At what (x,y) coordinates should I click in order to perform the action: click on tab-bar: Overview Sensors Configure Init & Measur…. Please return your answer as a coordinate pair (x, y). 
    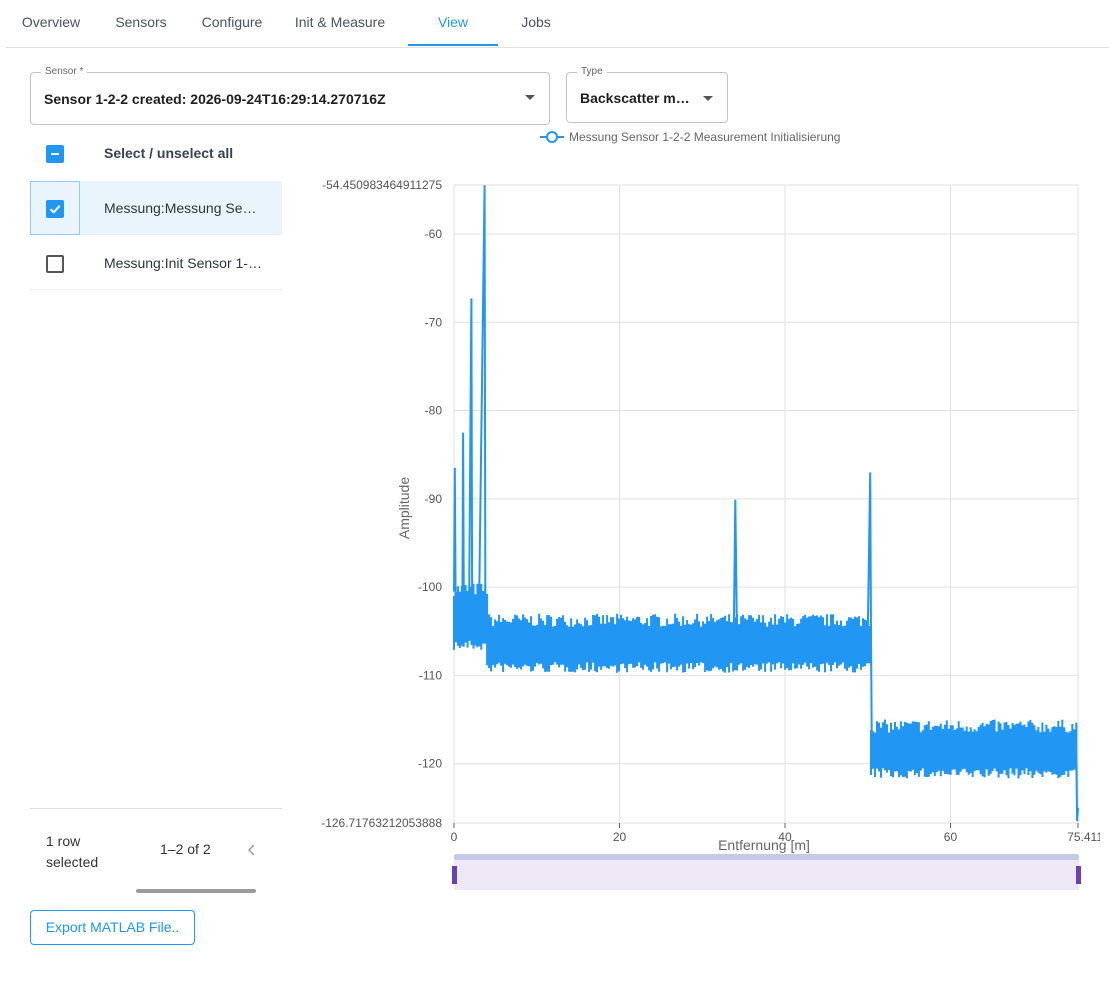
    Looking at the image, I should click on (557, 24).